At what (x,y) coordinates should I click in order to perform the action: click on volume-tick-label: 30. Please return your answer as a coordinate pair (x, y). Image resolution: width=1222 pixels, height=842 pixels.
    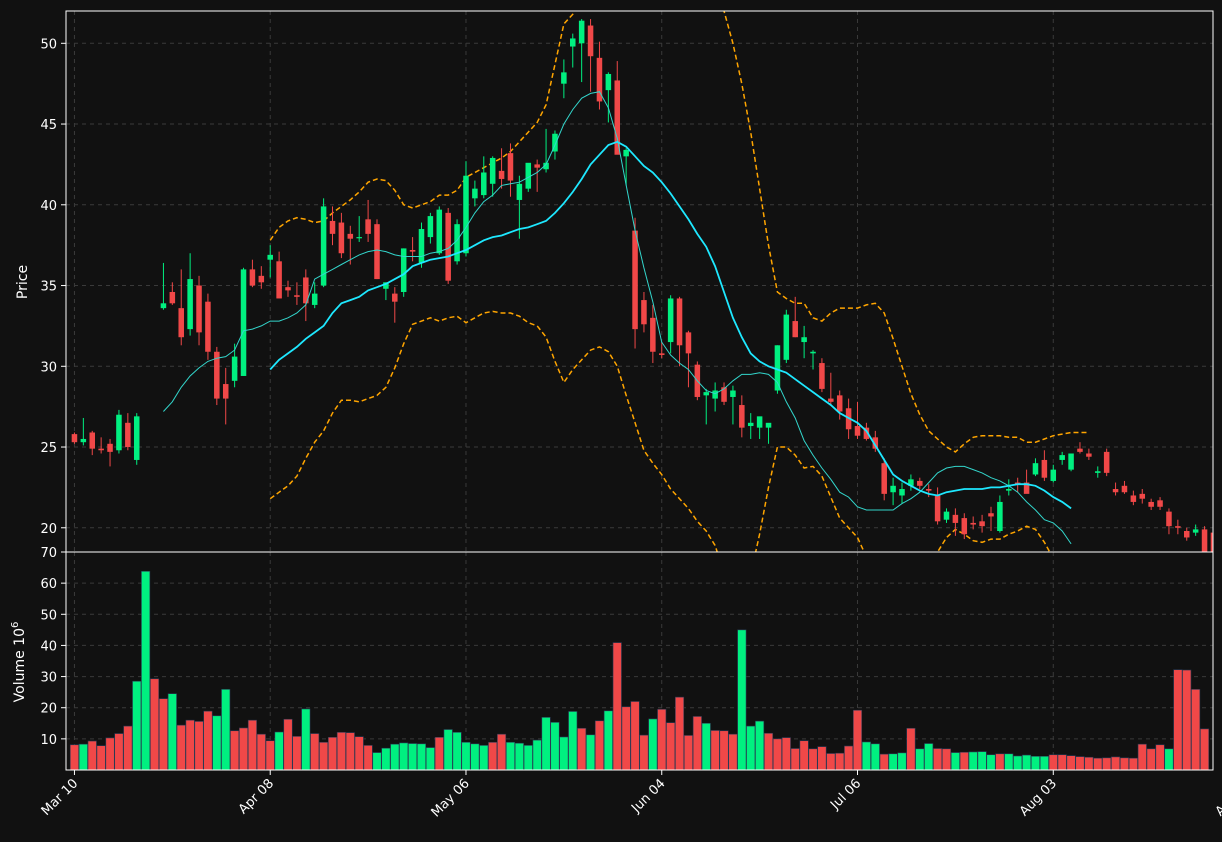
    Looking at the image, I should click on (48, 678).